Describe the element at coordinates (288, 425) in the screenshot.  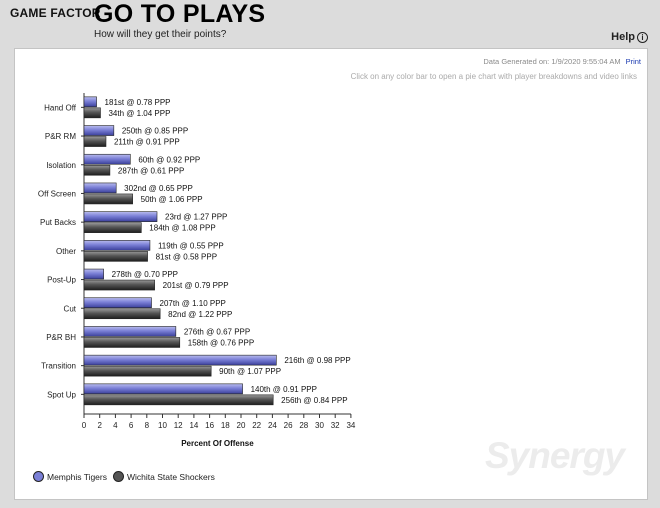
I see `x-tick-label: 26` at that location.